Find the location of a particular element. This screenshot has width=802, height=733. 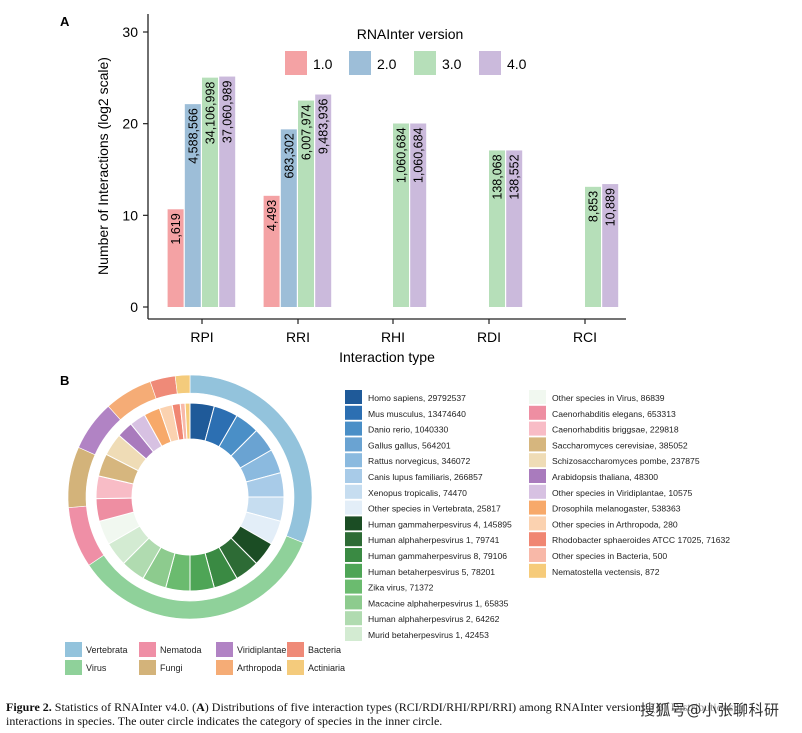

bar-data-label: 138,068 is located at coordinates (498, 176).